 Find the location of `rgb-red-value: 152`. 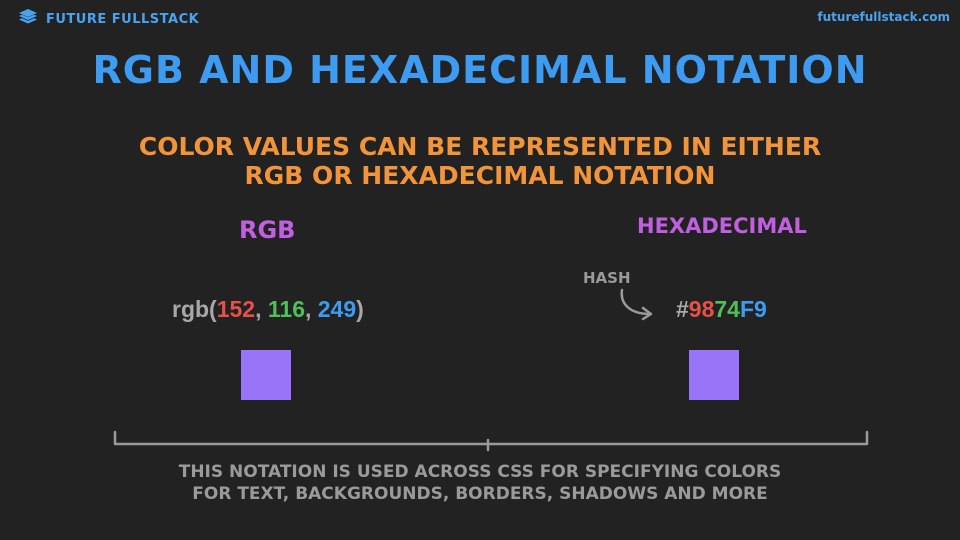

rgb-red-value: 152 is located at coordinates (236, 309).